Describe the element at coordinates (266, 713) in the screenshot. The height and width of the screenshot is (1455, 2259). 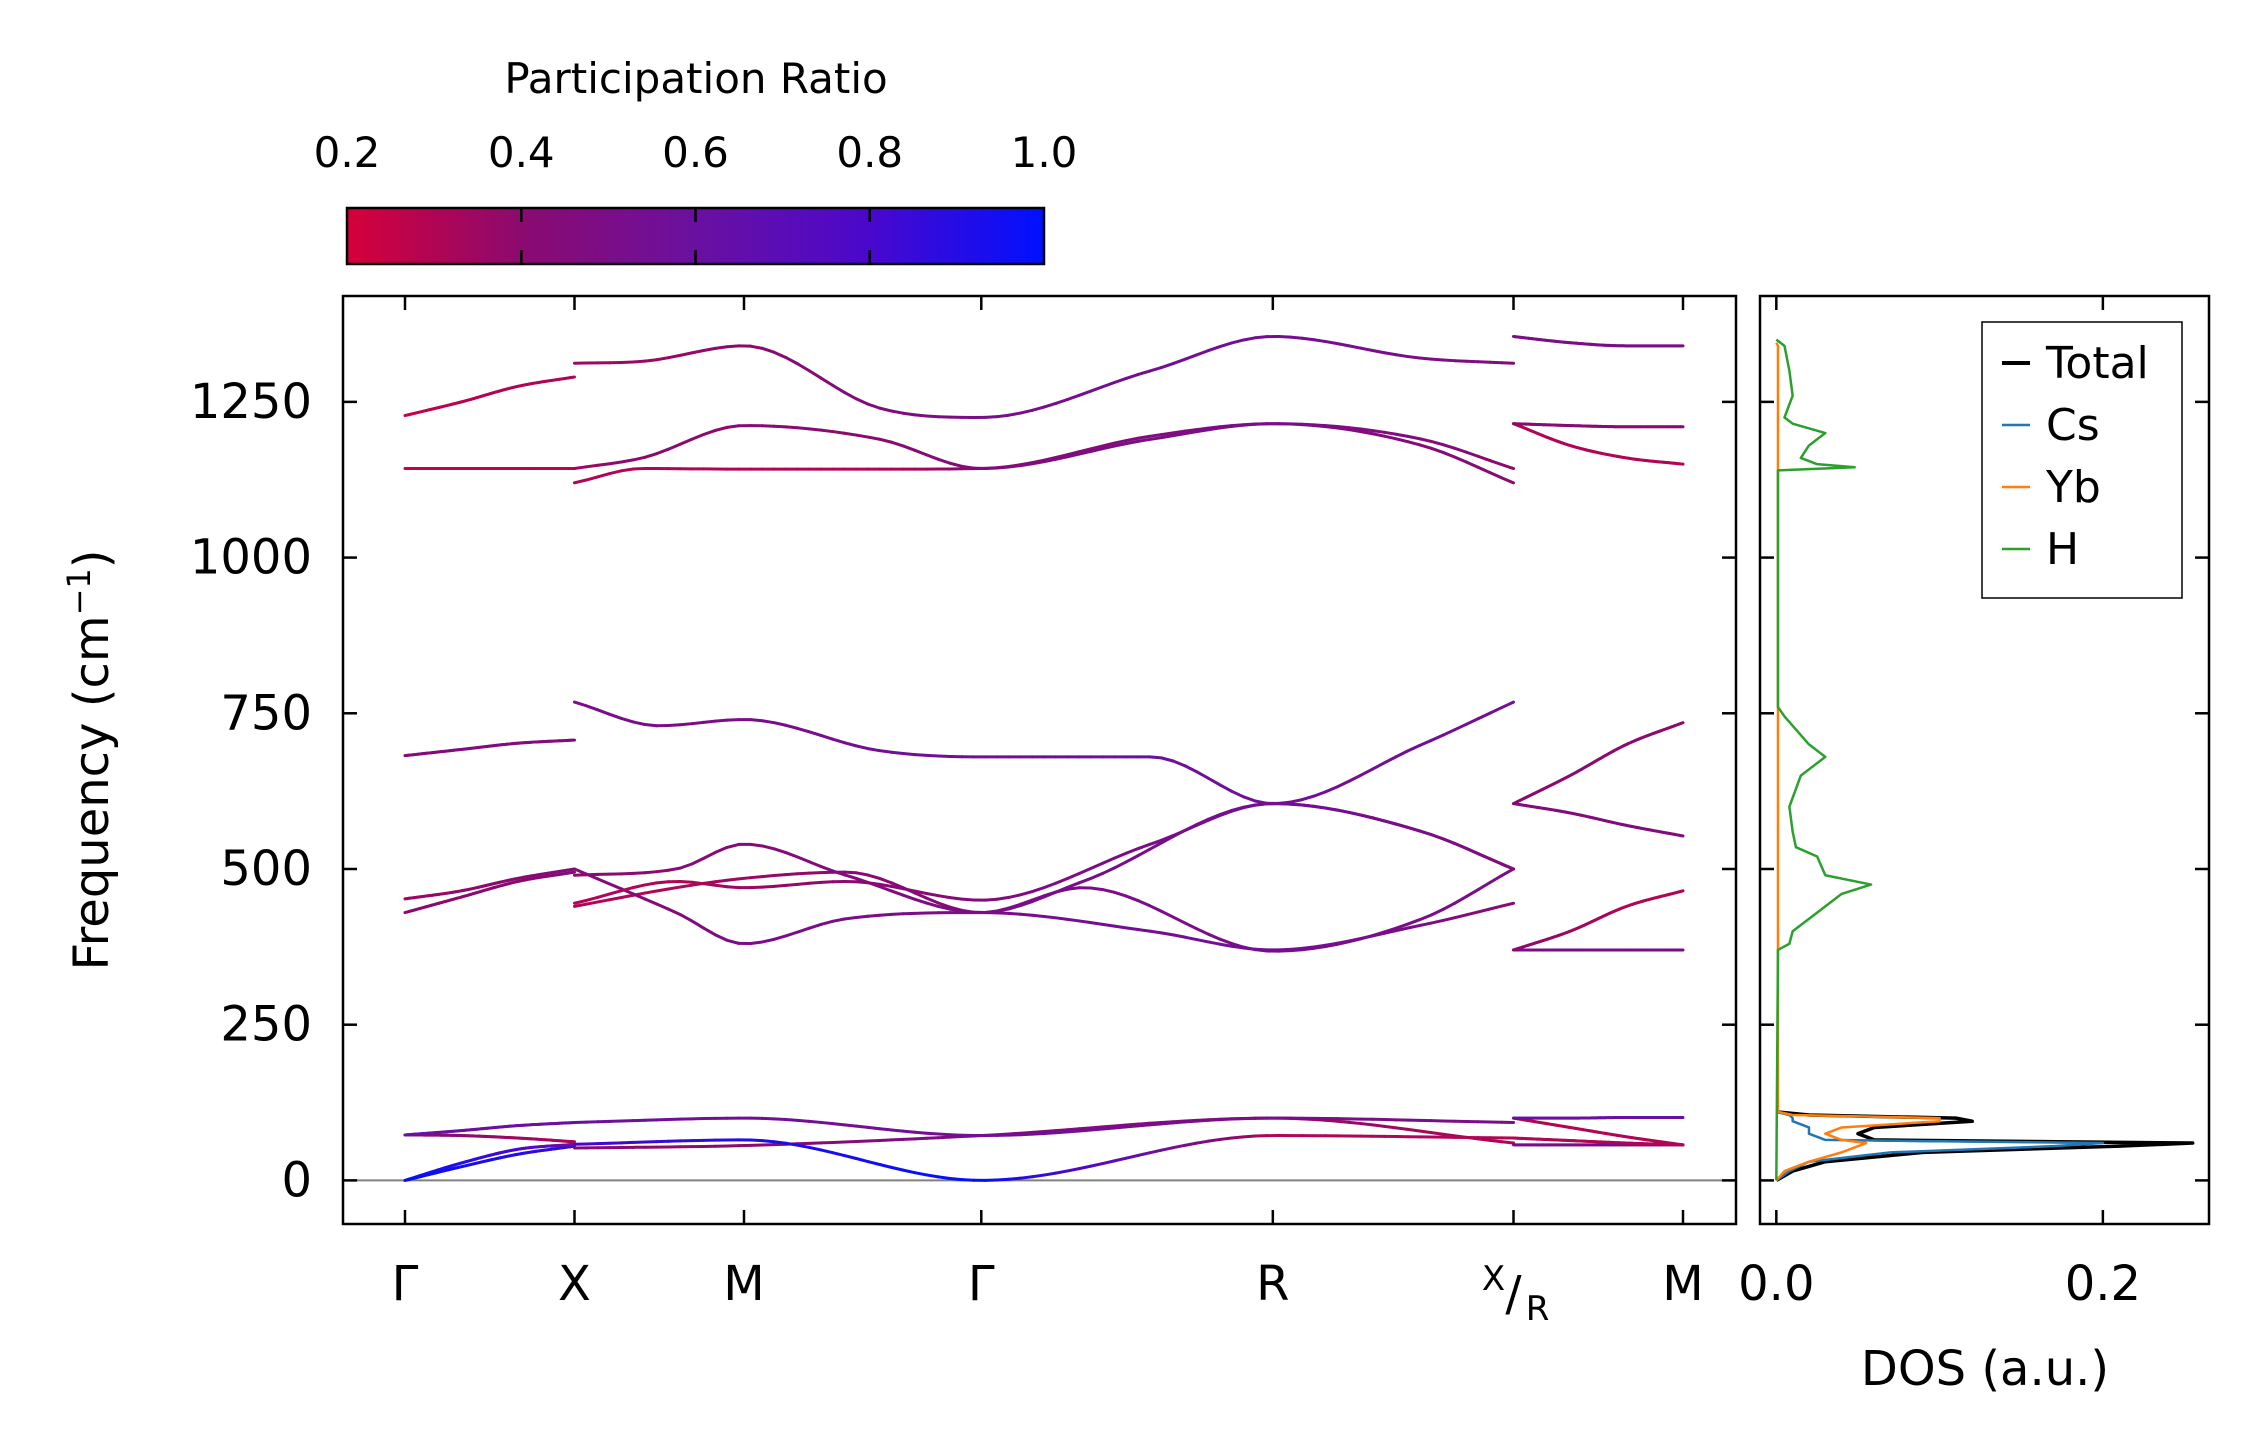
I see `y-tick-label: 750` at that location.